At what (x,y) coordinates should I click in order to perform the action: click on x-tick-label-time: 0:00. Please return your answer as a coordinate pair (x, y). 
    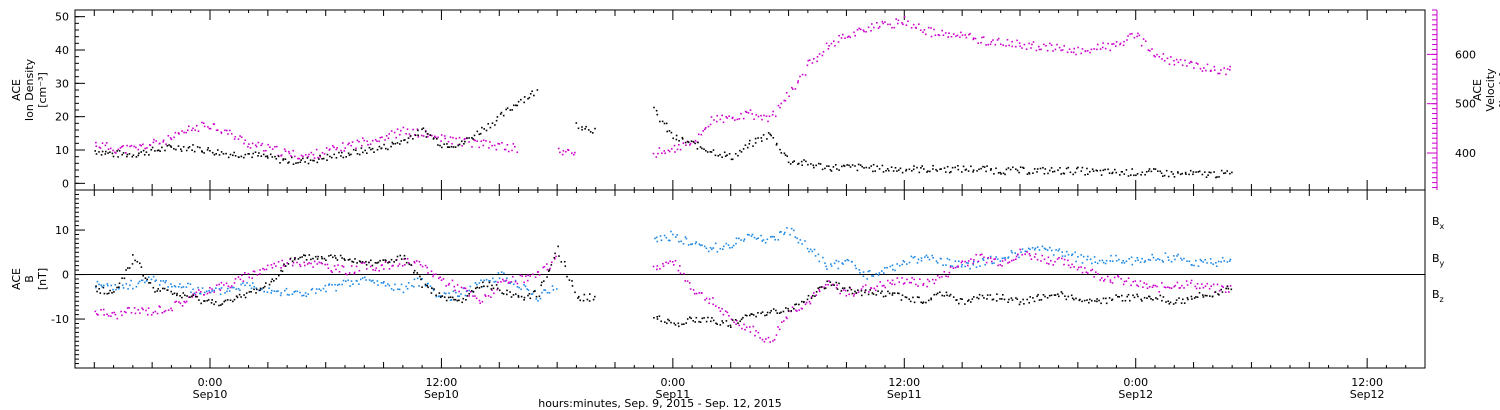
    Looking at the image, I should click on (673, 382).